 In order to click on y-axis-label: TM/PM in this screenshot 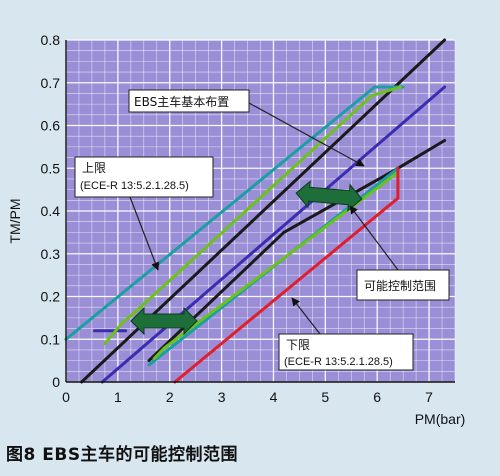, I will do `click(15, 220)`.